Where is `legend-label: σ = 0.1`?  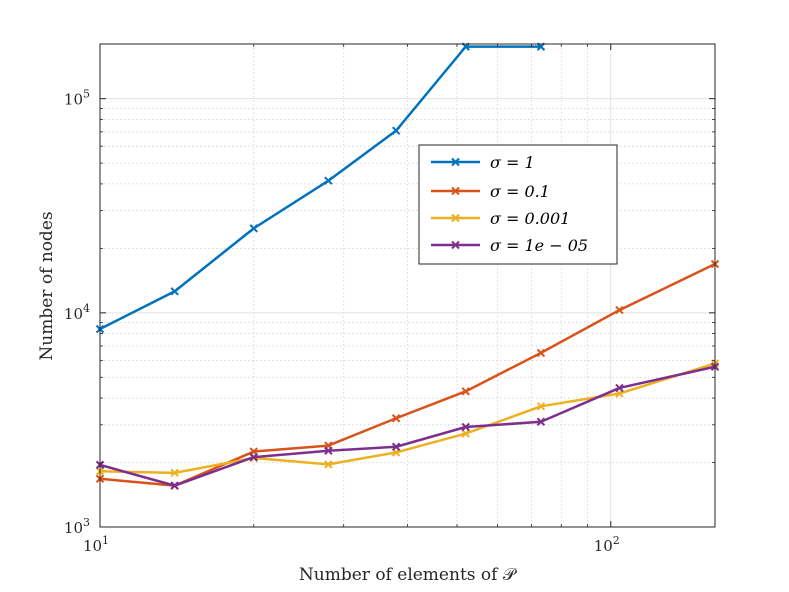 legend-label: σ = 0.1 is located at coordinates (520, 191).